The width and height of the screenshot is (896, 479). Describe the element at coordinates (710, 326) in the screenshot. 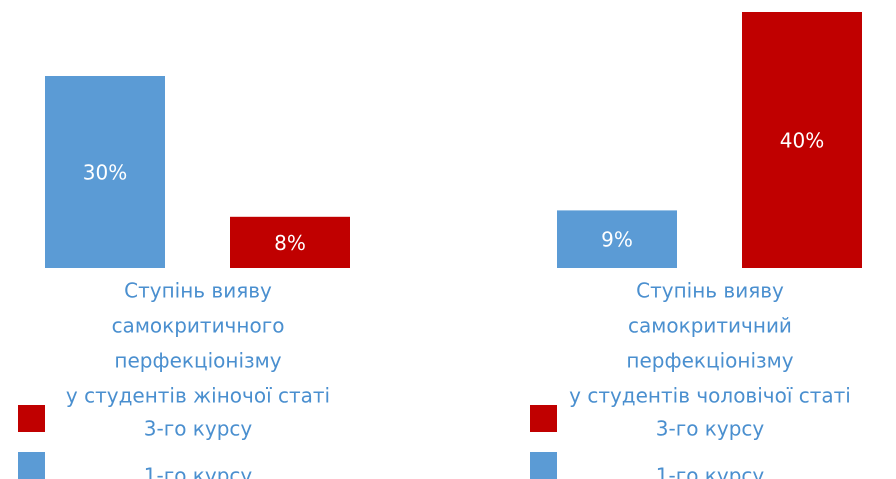

I see `category-label: самокритичний` at that location.